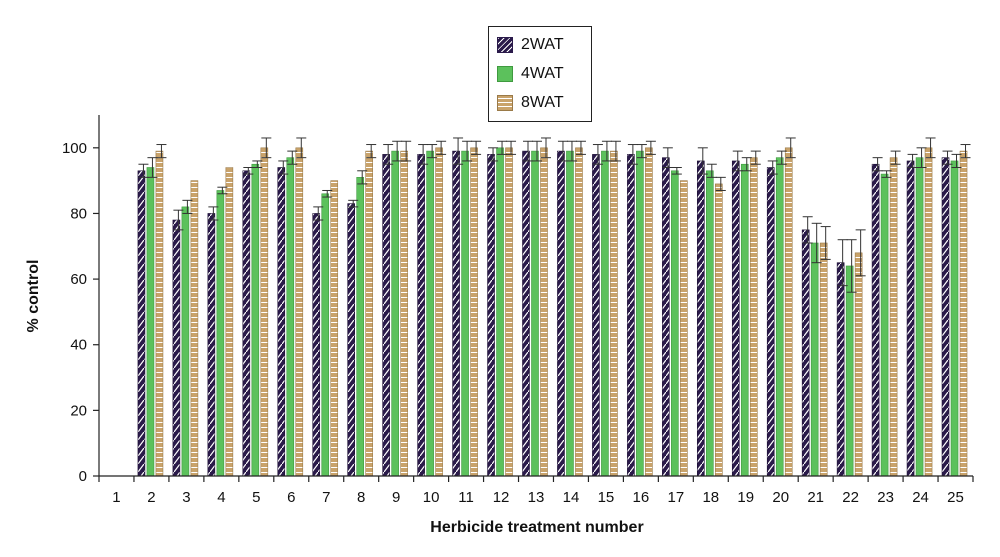  What do you see at coordinates (780, 497) in the screenshot?
I see `x-tick-label: 20` at bounding box center [780, 497].